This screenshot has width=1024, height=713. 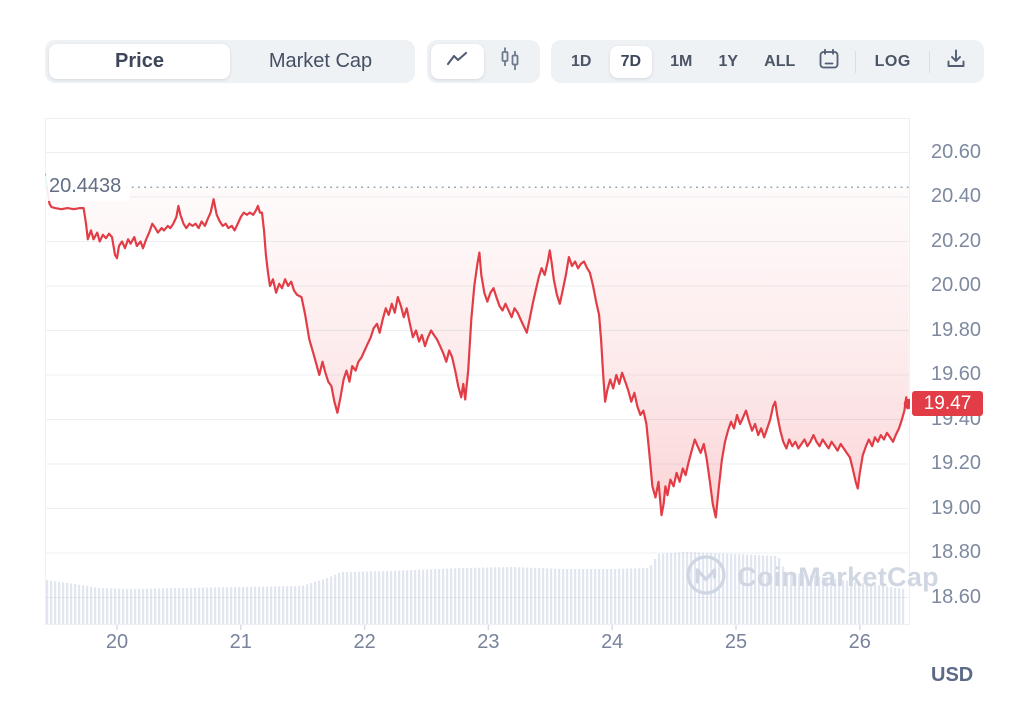 I want to click on log-scale-button: LOG, so click(x=892, y=61).